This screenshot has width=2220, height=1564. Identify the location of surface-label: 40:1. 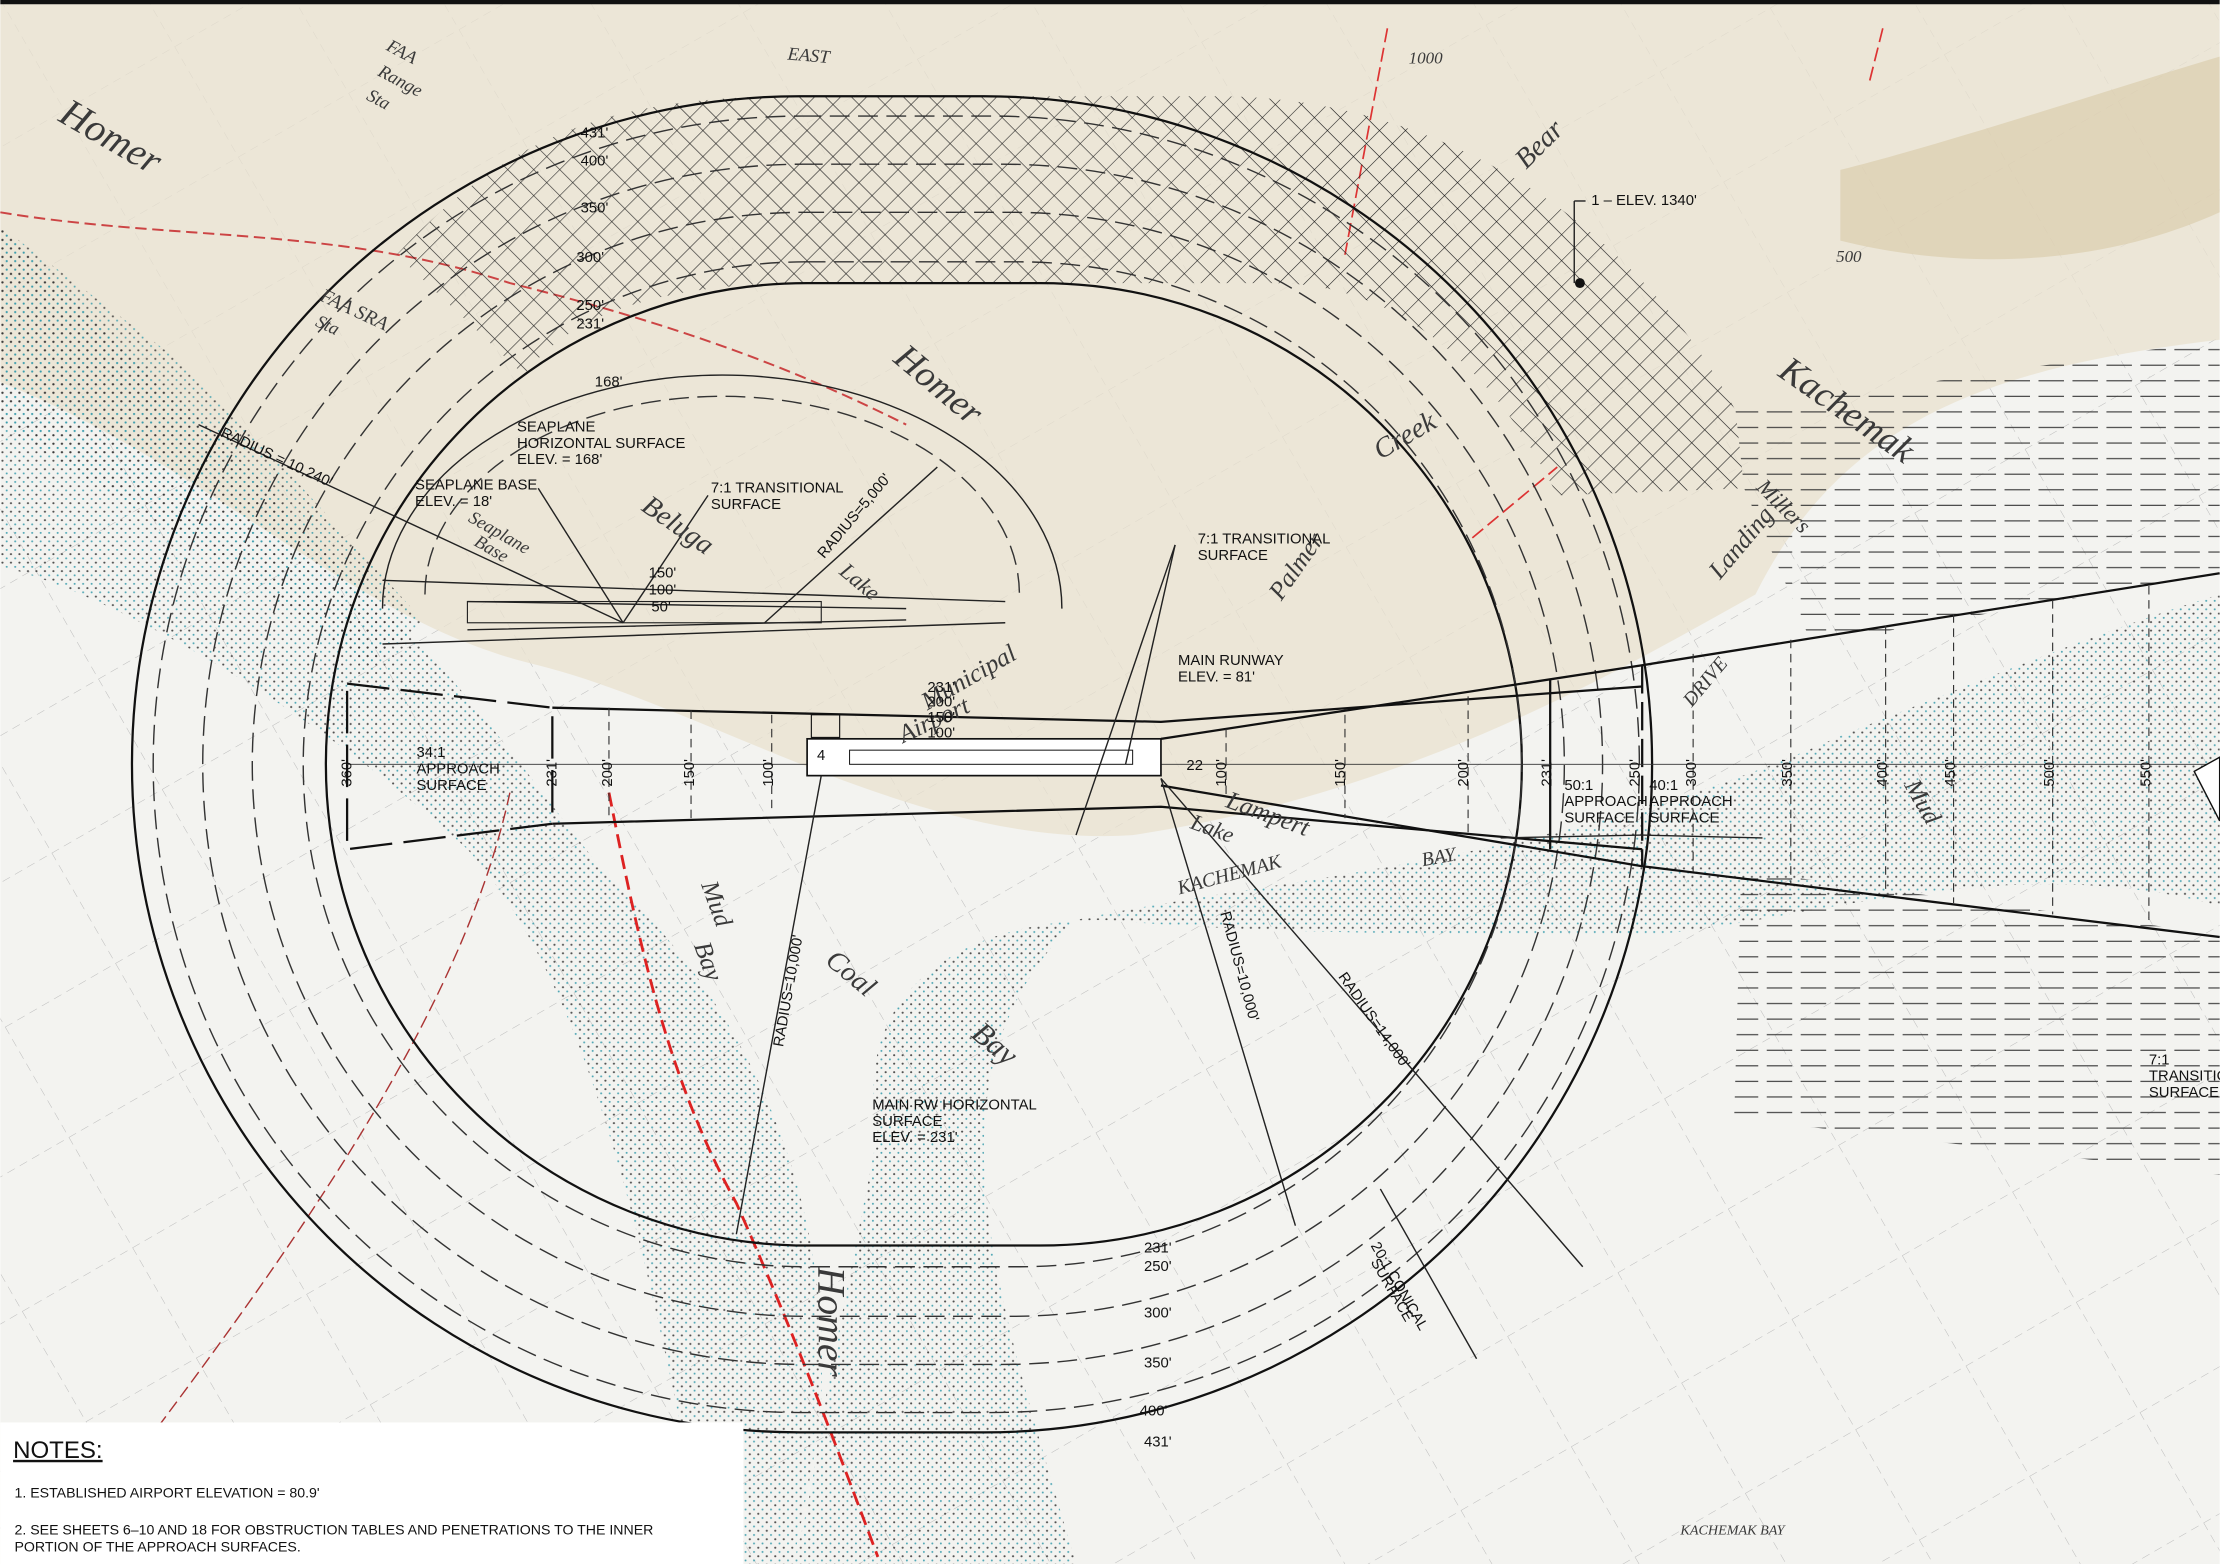
(1663, 786).